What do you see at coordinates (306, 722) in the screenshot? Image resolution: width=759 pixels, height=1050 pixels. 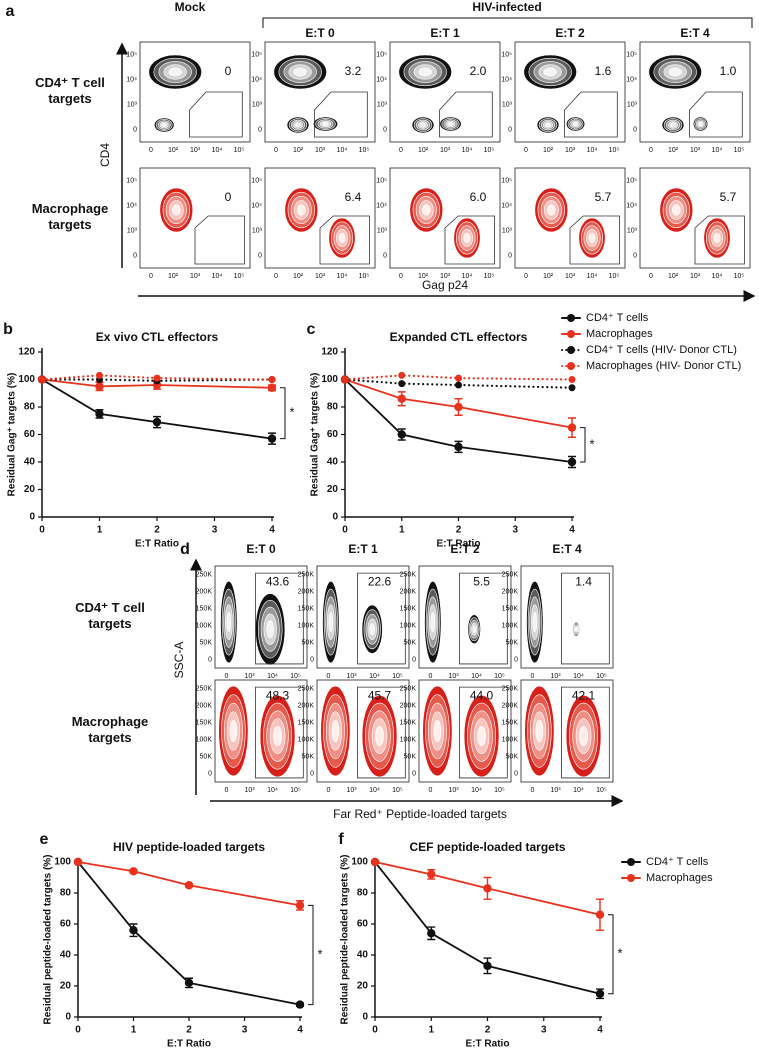 I see `y-tick-label: 150K` at bounding box center [306, 722].